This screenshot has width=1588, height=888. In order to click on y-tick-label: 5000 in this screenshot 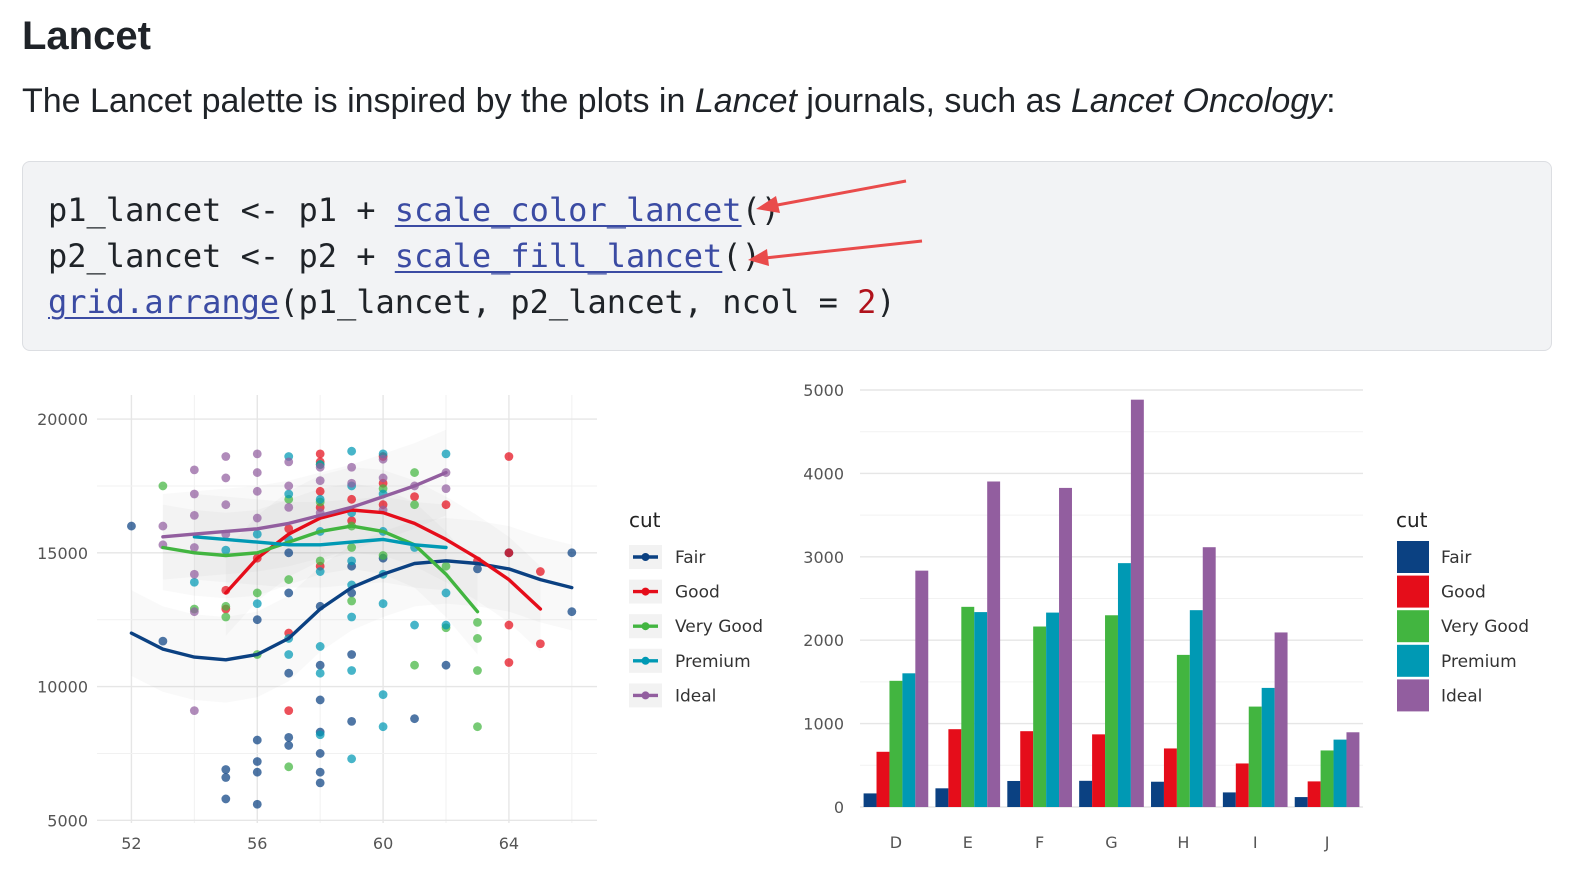, I will do `click(823, 390)`.